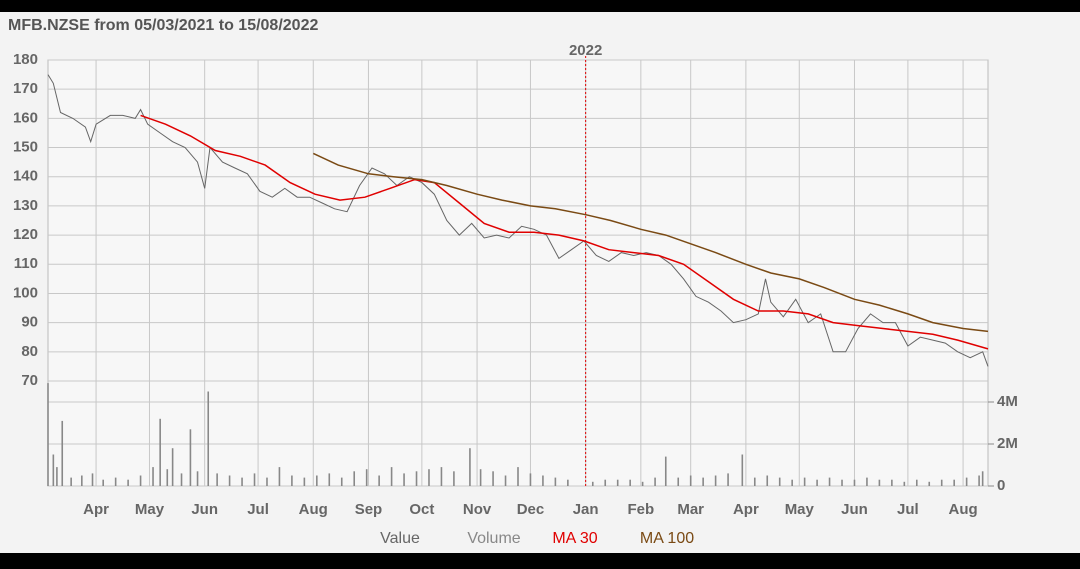  I want to click on x-tick-label: Feb, so click(641, 509).